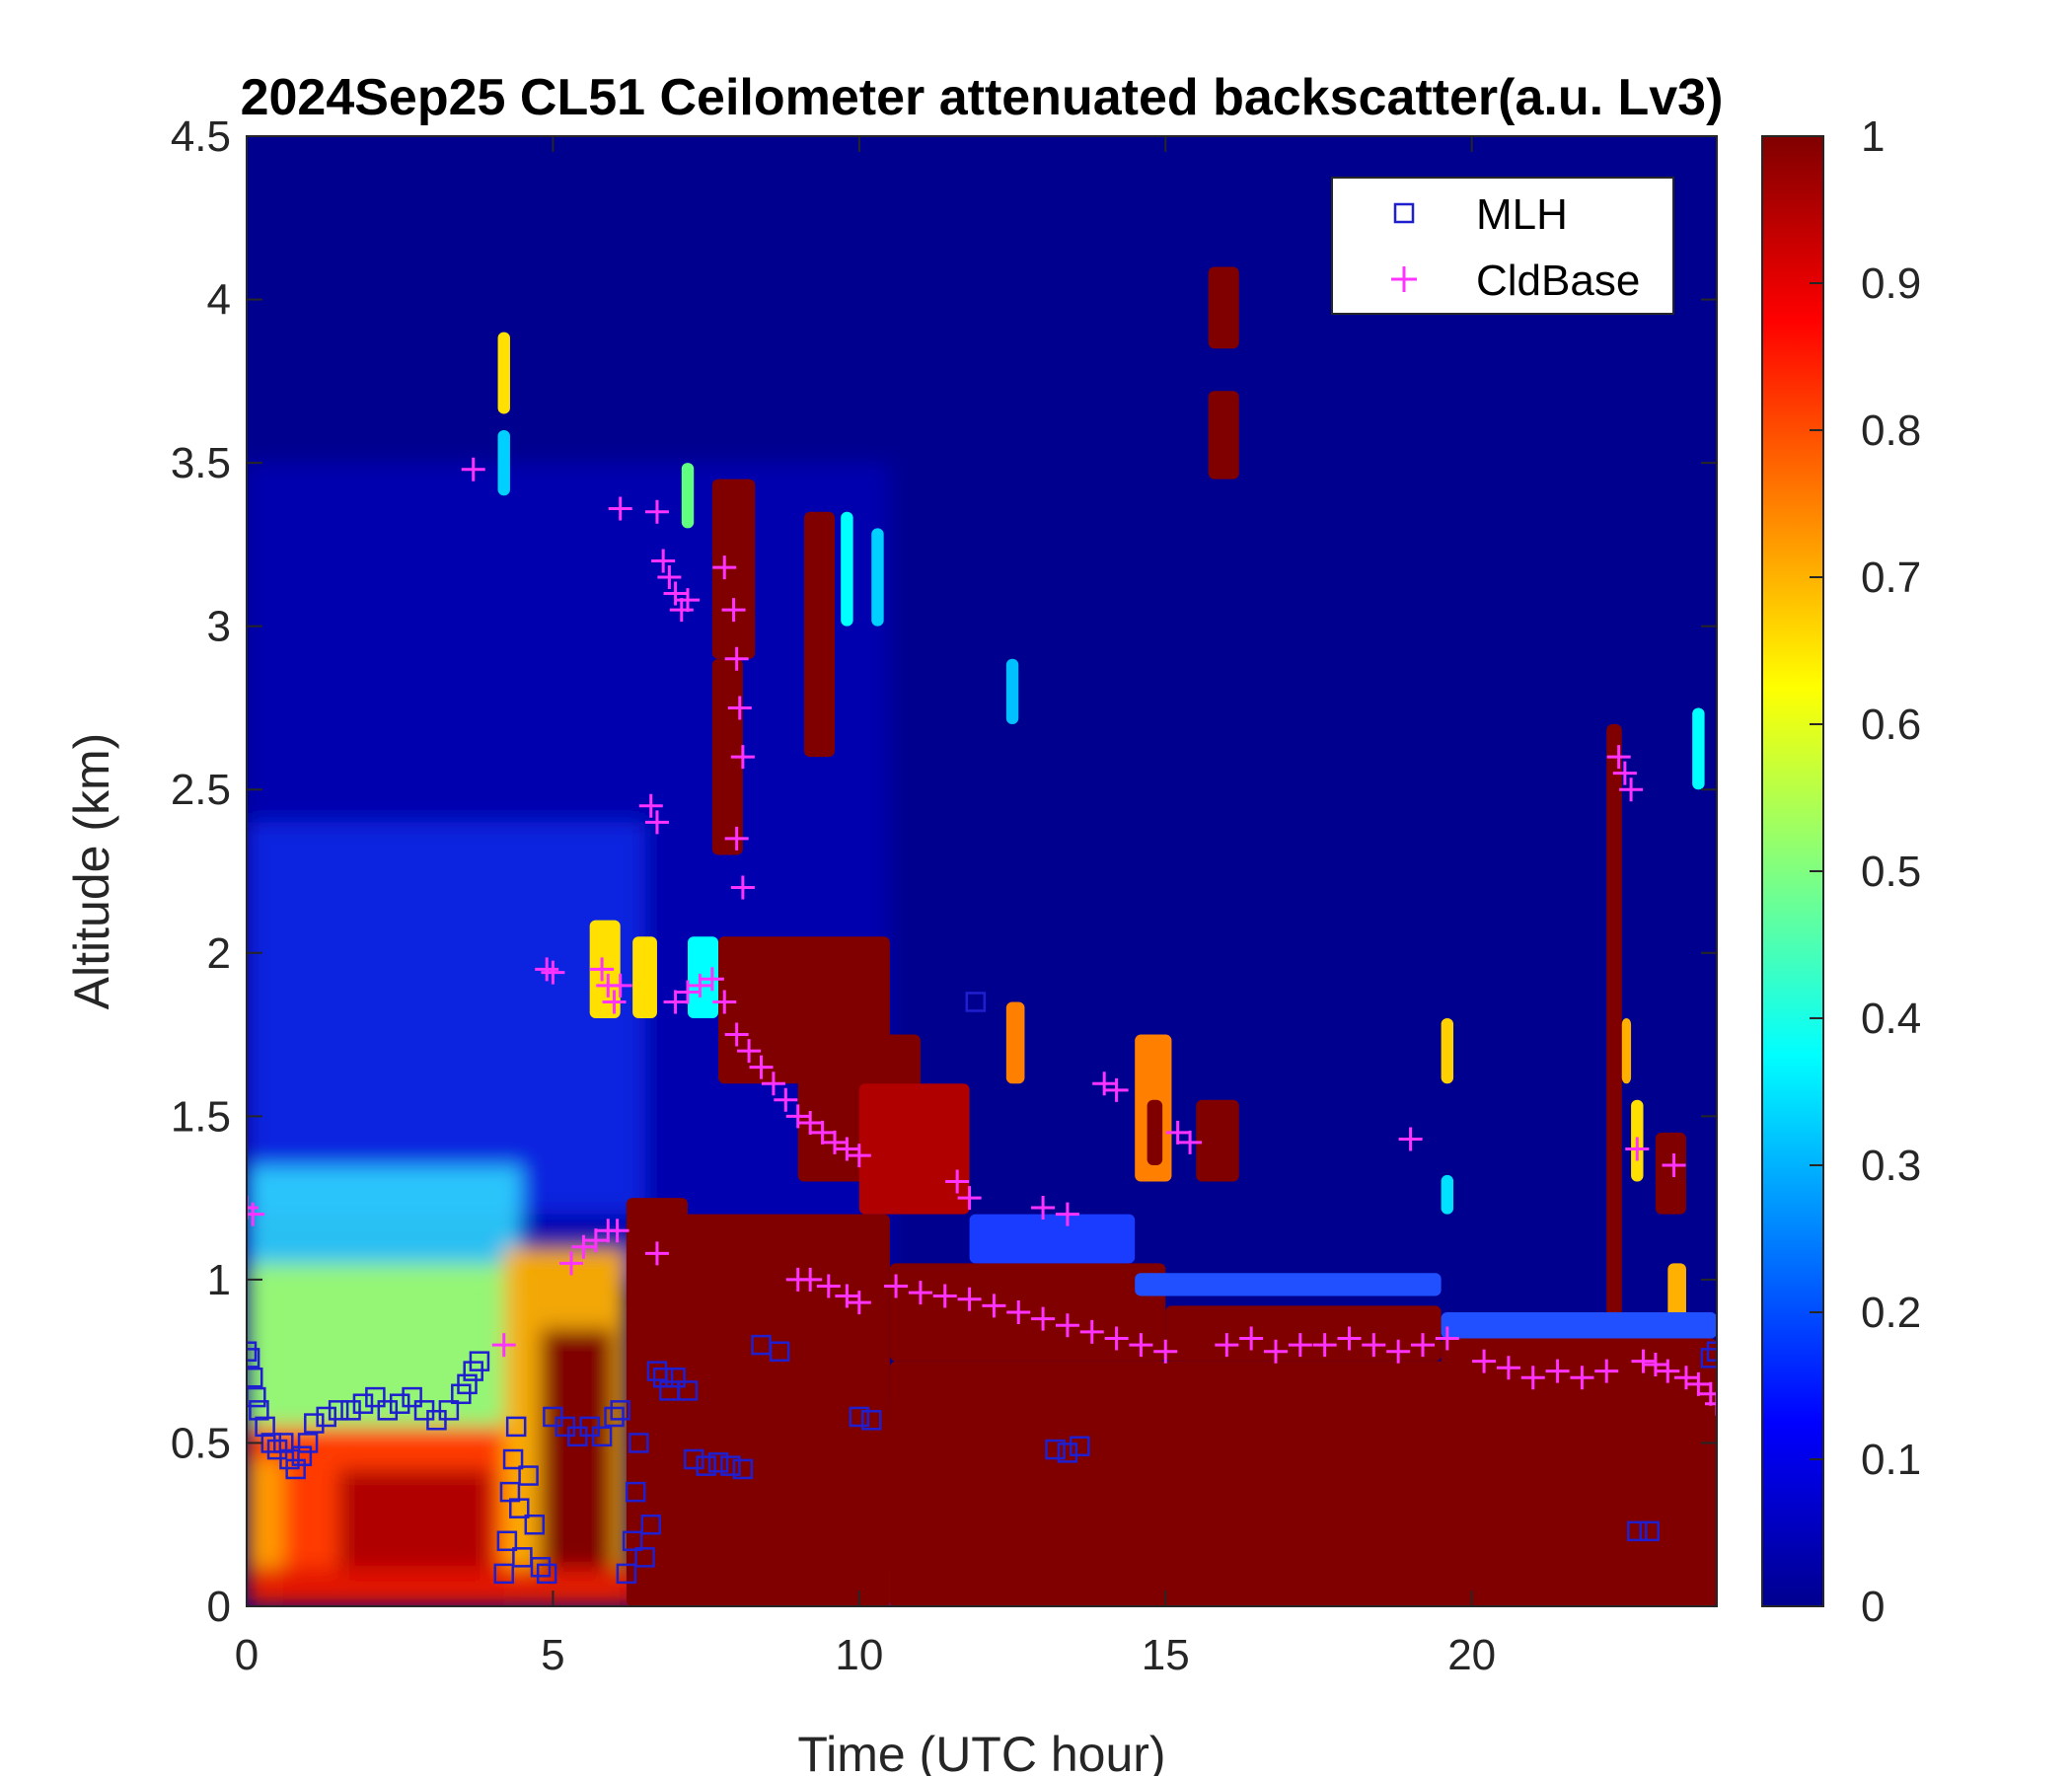 This screenshot has height=1776, width=2072. Describe the element at coordinates (859, 1655) in the screenshot. I see `x-tick-label: 10` at that location.